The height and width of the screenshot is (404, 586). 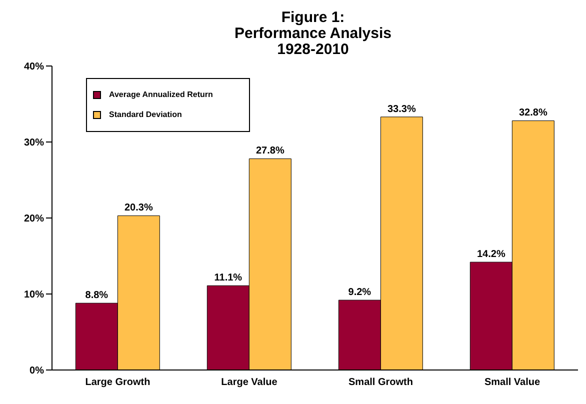 What do you see at coordinates (512, 382) in the screenshot?
I see `x-tick-label: Small Value` at bounding box center [512, 382].